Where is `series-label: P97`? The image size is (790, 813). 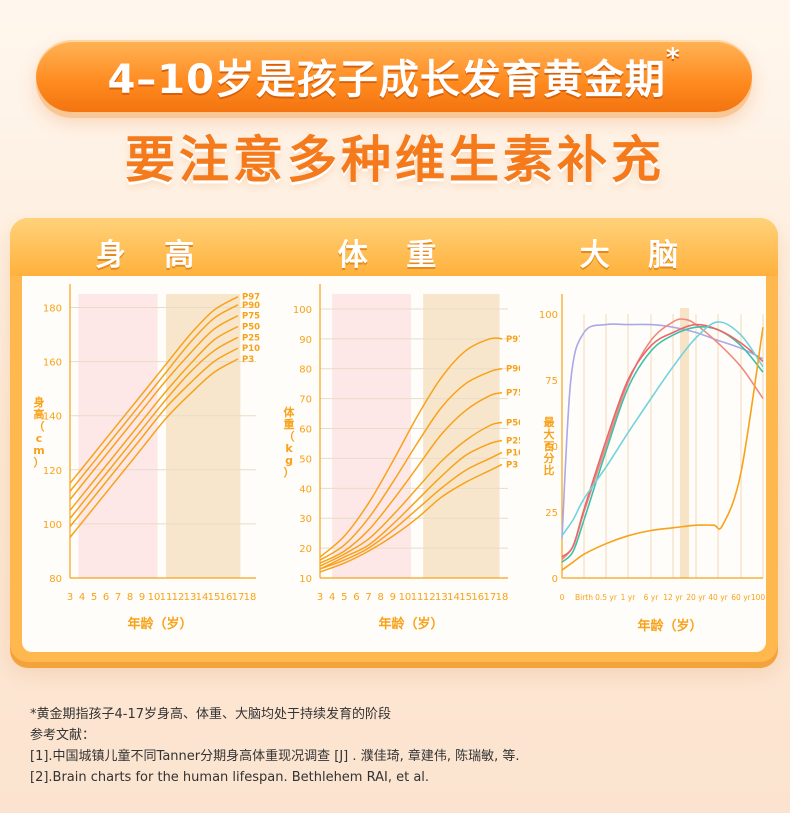
series-label: P97 is located at coordinates (251, 298).